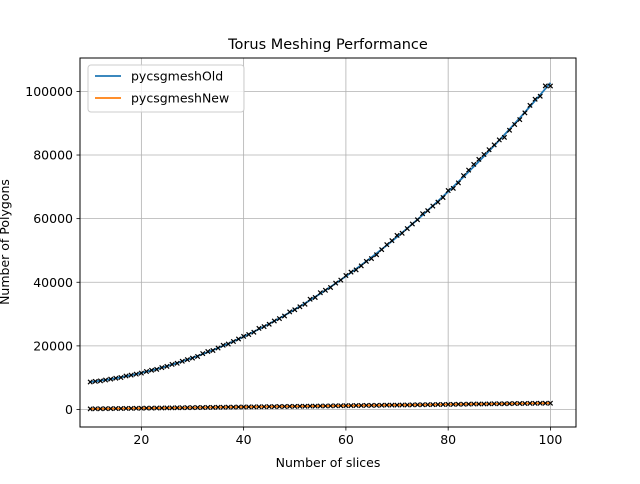  What do you see at coordinates (166, 88) in the screenshot?
I see `legend-box` at bounding box center [166, 88].